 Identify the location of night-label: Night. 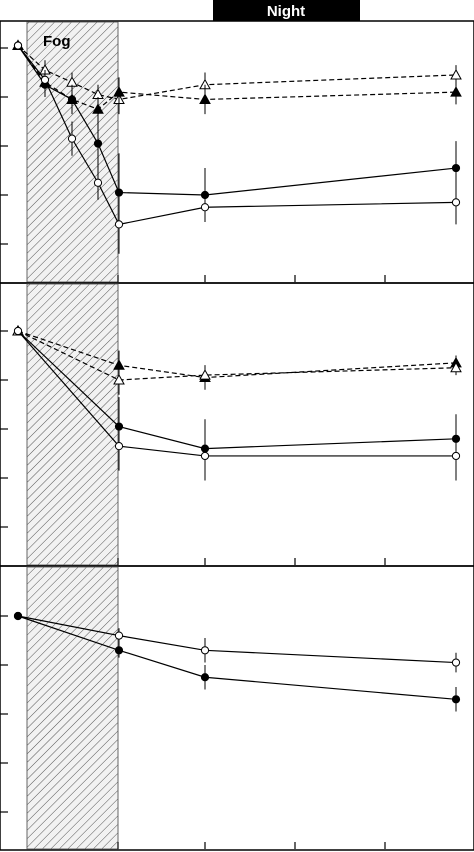
(286, 11).